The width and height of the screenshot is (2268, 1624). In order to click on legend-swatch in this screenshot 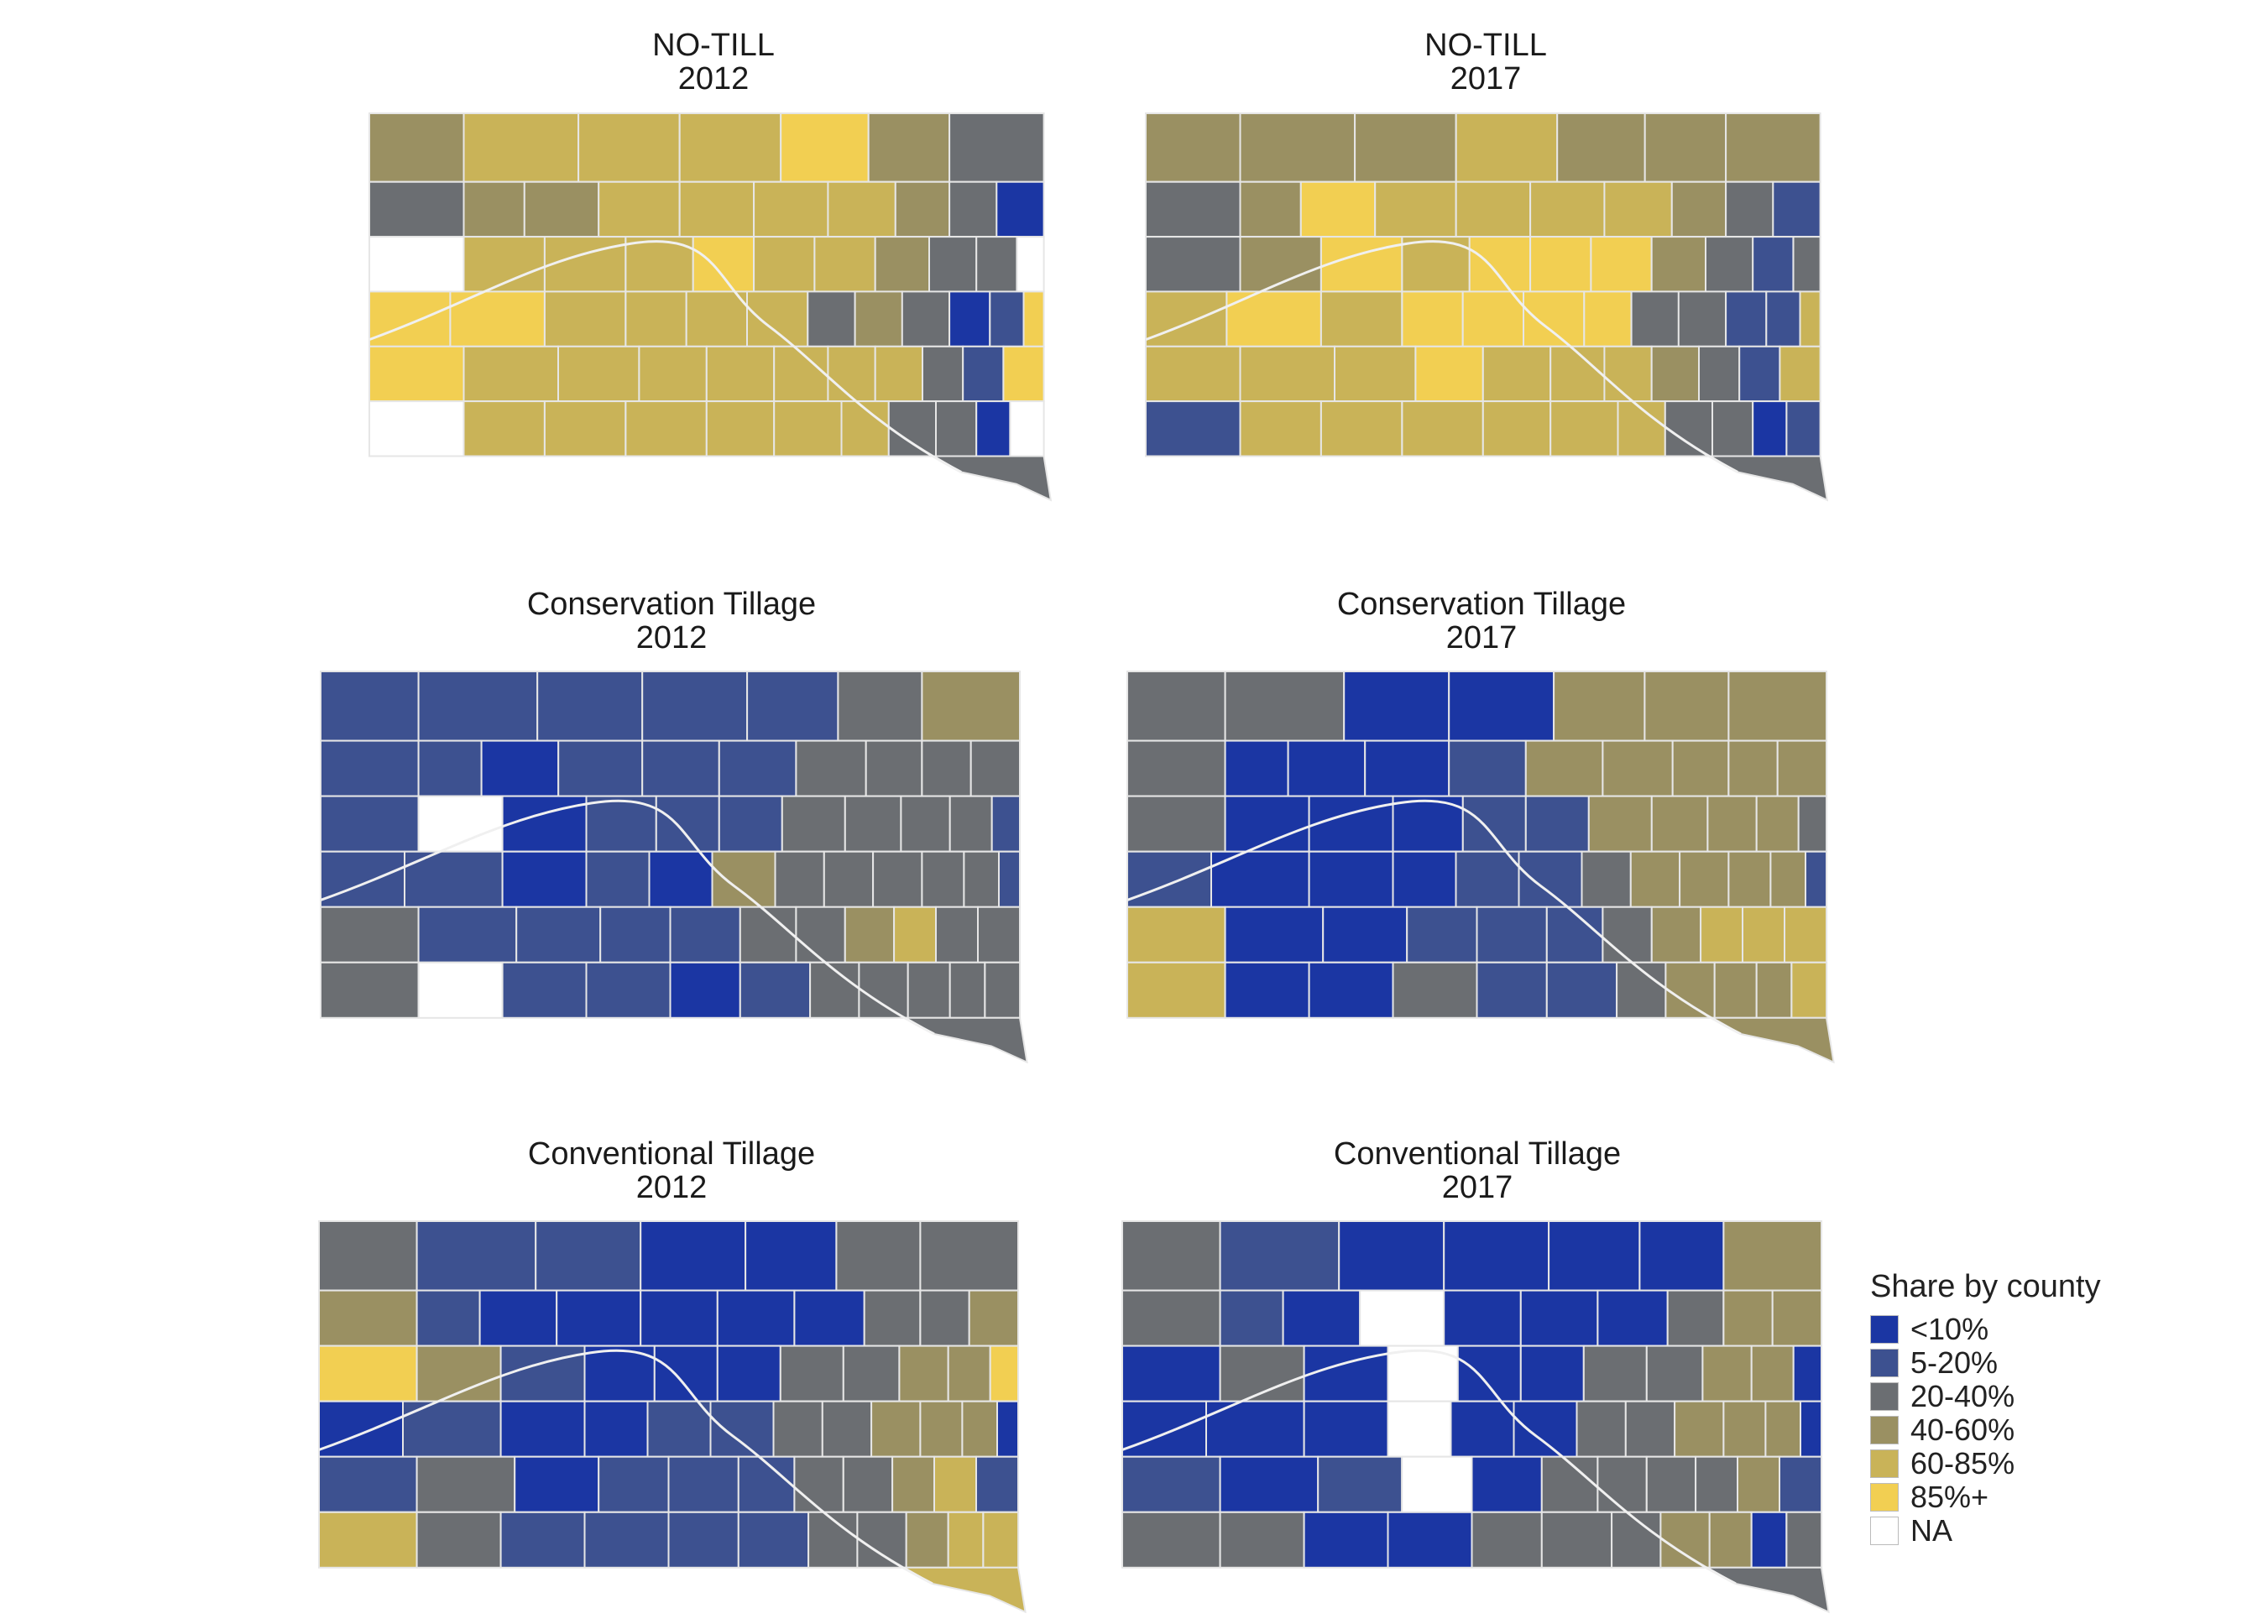, I will do `click(1884, 1396)`.